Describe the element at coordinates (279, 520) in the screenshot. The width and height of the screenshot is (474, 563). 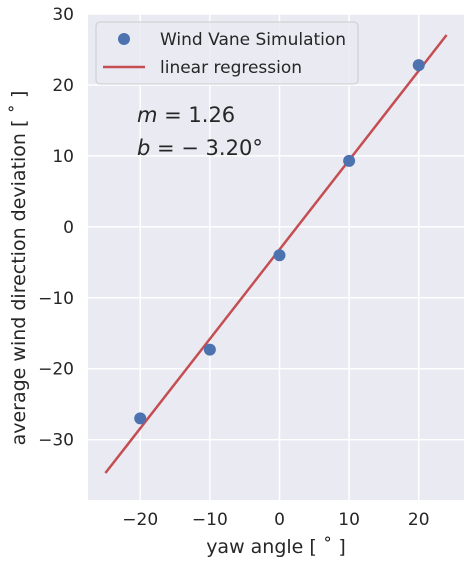
I see `x-tick-label: 0` at that location.